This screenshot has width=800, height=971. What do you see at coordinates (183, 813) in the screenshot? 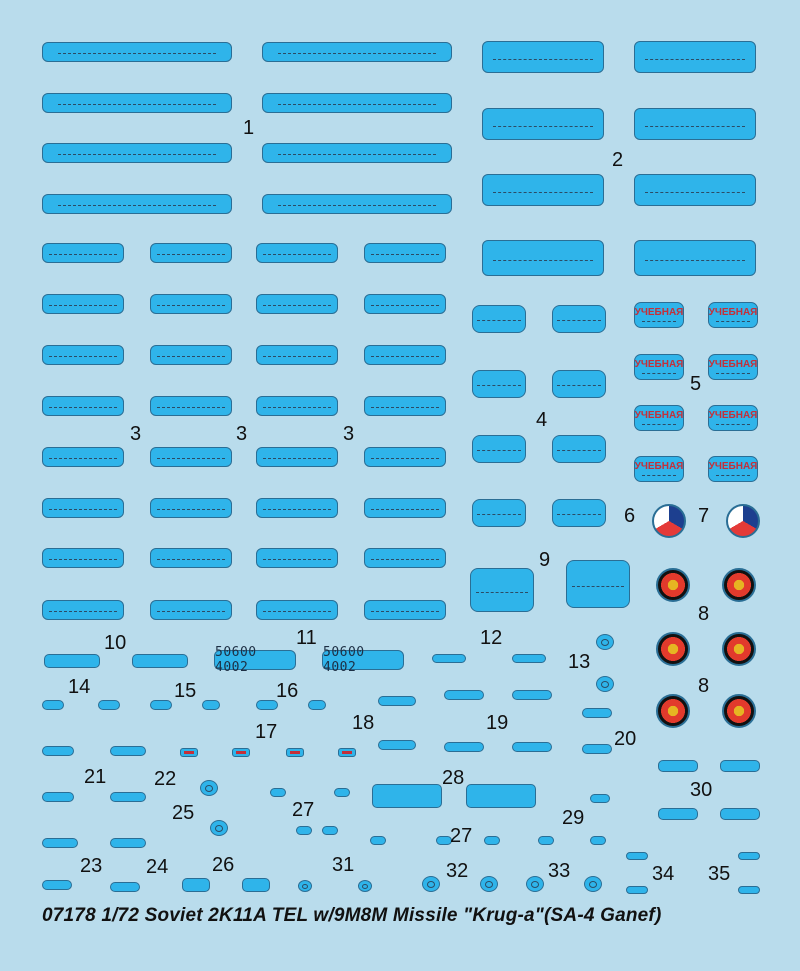
I see `decal-number: 25` at bounding box center [183, 813].